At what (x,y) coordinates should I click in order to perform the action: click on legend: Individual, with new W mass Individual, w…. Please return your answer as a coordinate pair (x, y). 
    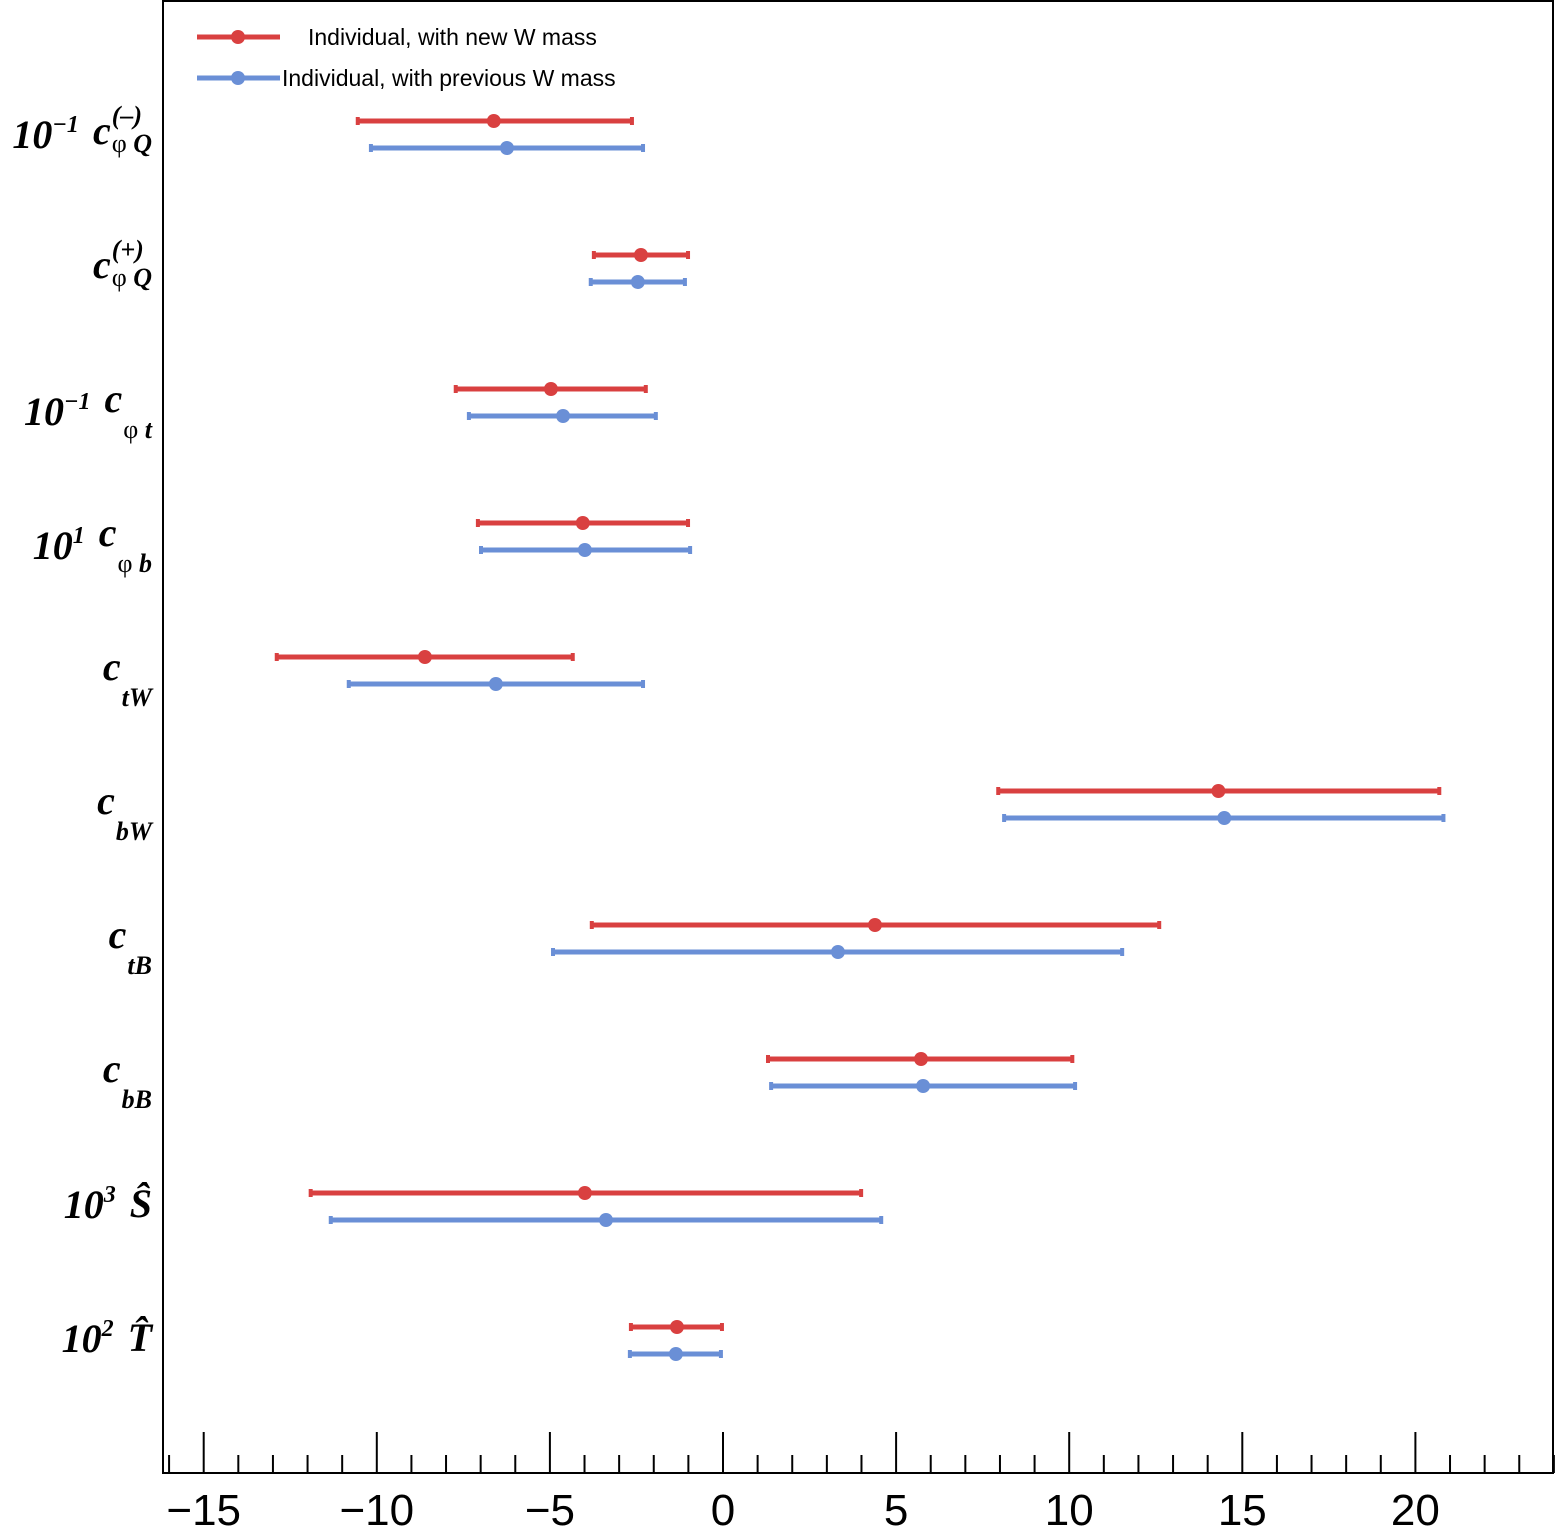
    Looking at the image, I should click on (406, 57).